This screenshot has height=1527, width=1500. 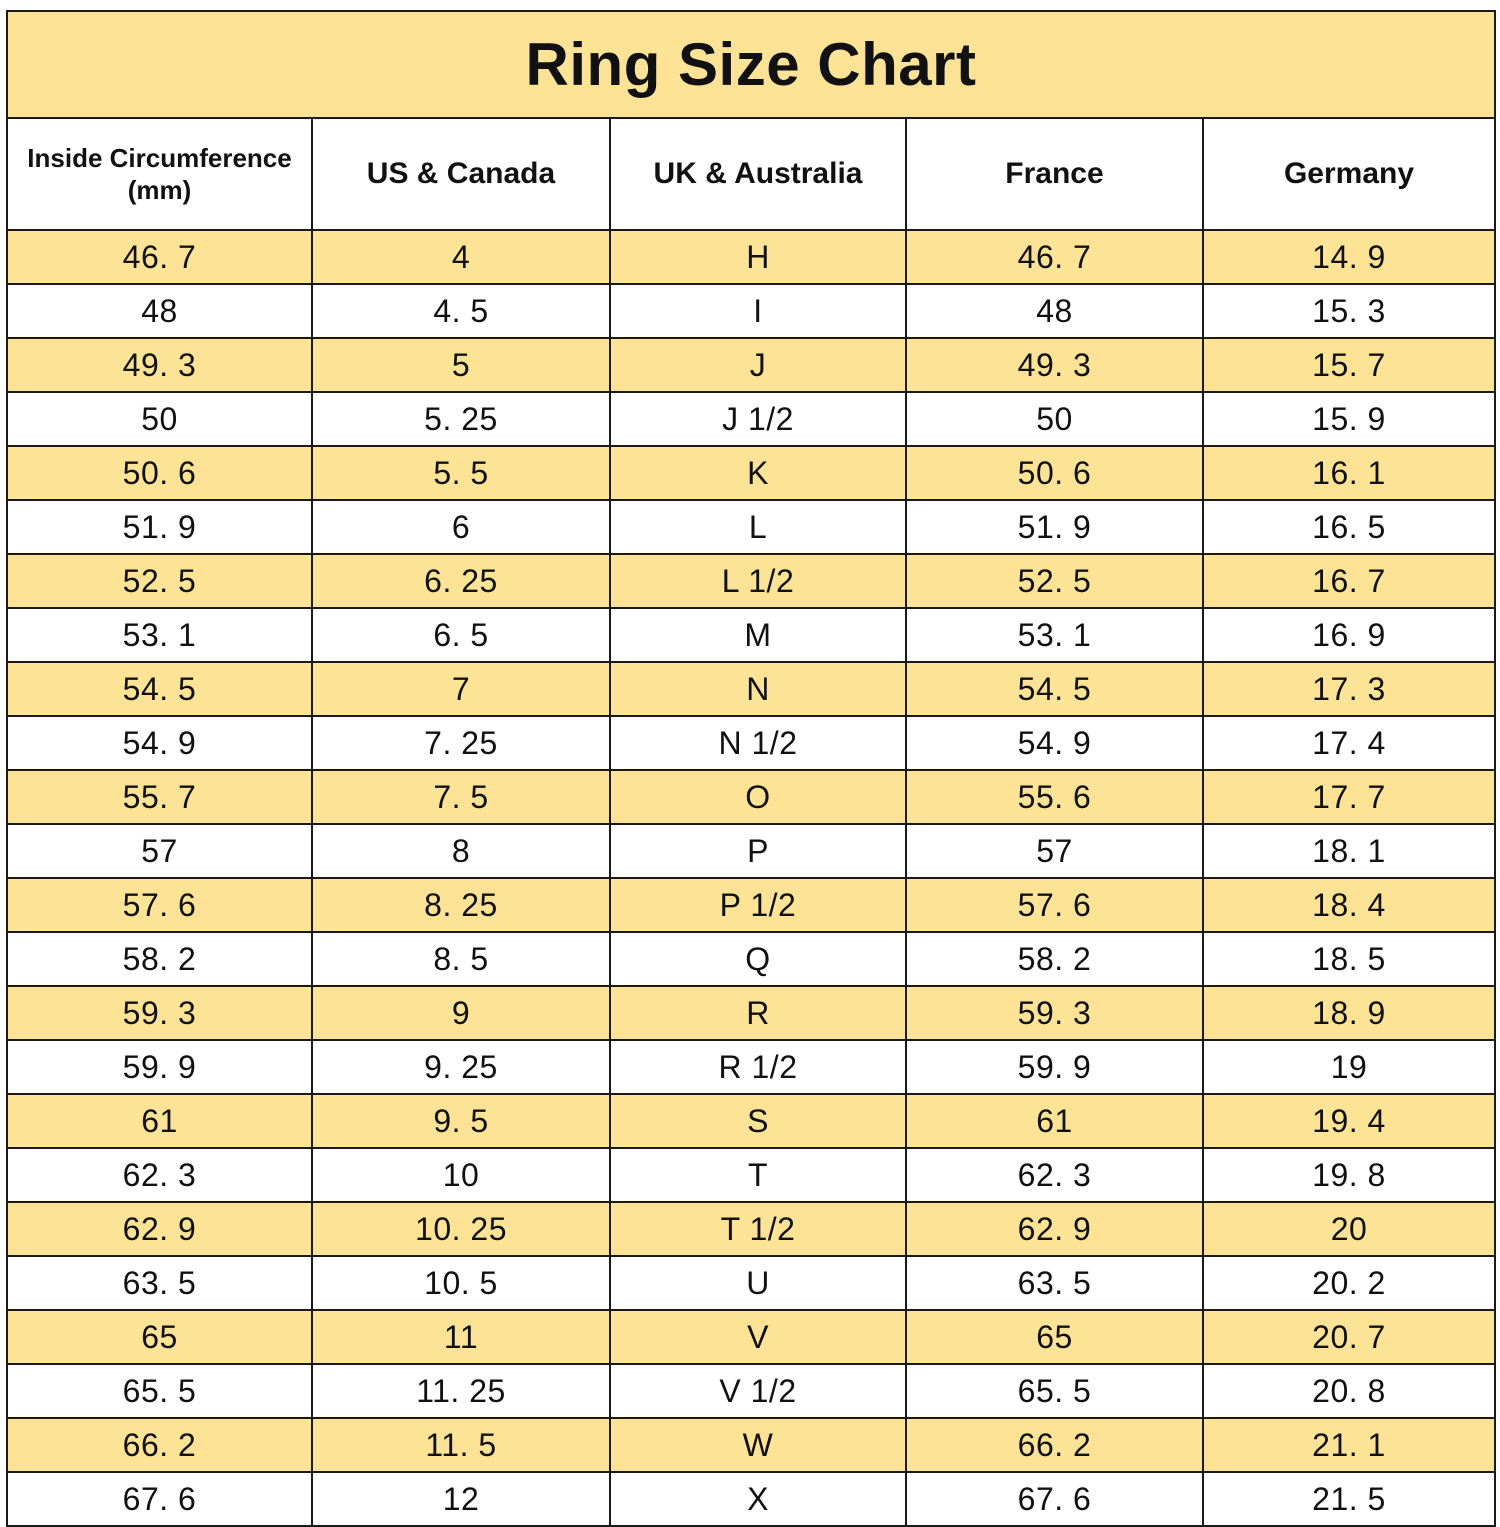 What do you see at coordinates (159, 797) in the screenshot?
I see `table-cell: 55. 7` at bounding box center [159, 797].